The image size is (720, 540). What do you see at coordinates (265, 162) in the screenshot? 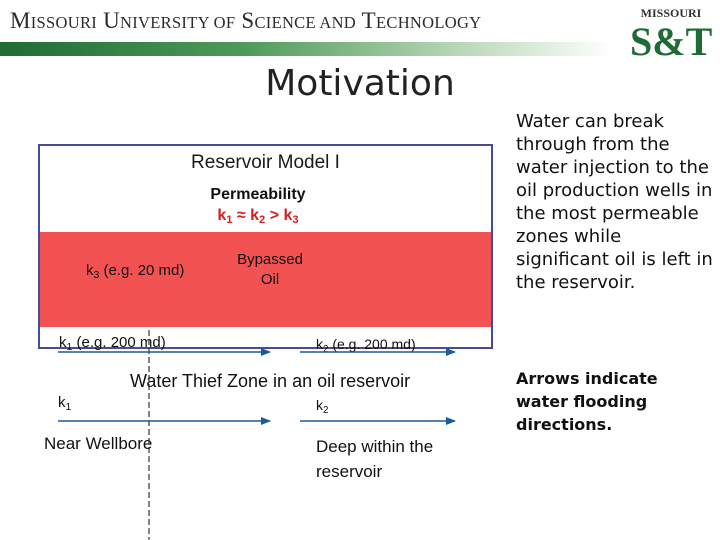
I see `reservoir-model-heading: Reservoir Model I` at bounding box center [265, 162].